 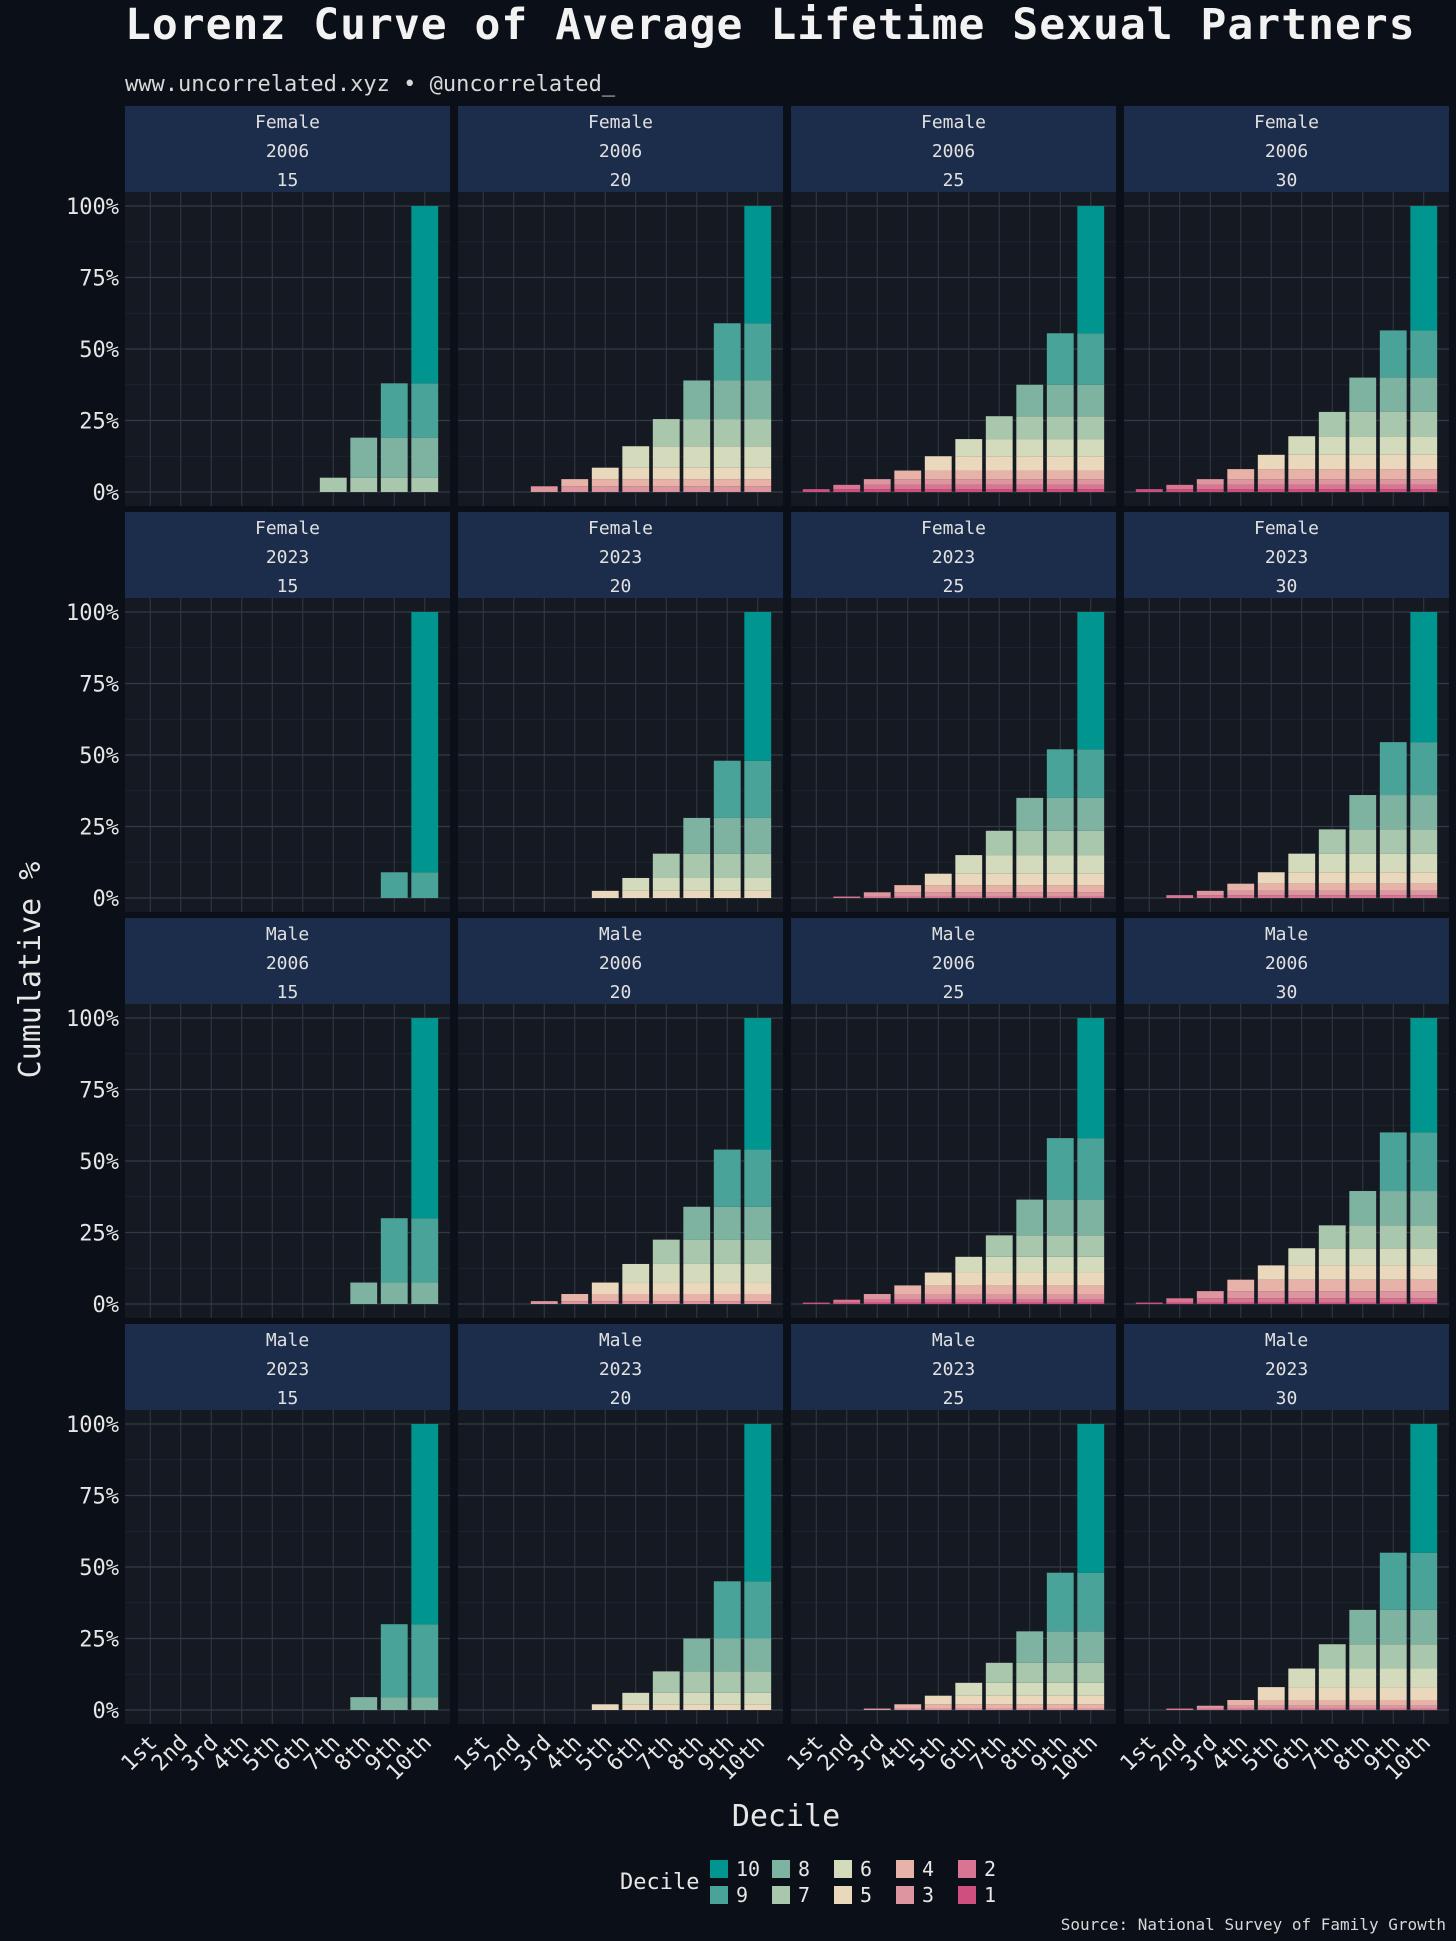 I want to click on y-tick-label: 25%, so click(x=99, y=1234).